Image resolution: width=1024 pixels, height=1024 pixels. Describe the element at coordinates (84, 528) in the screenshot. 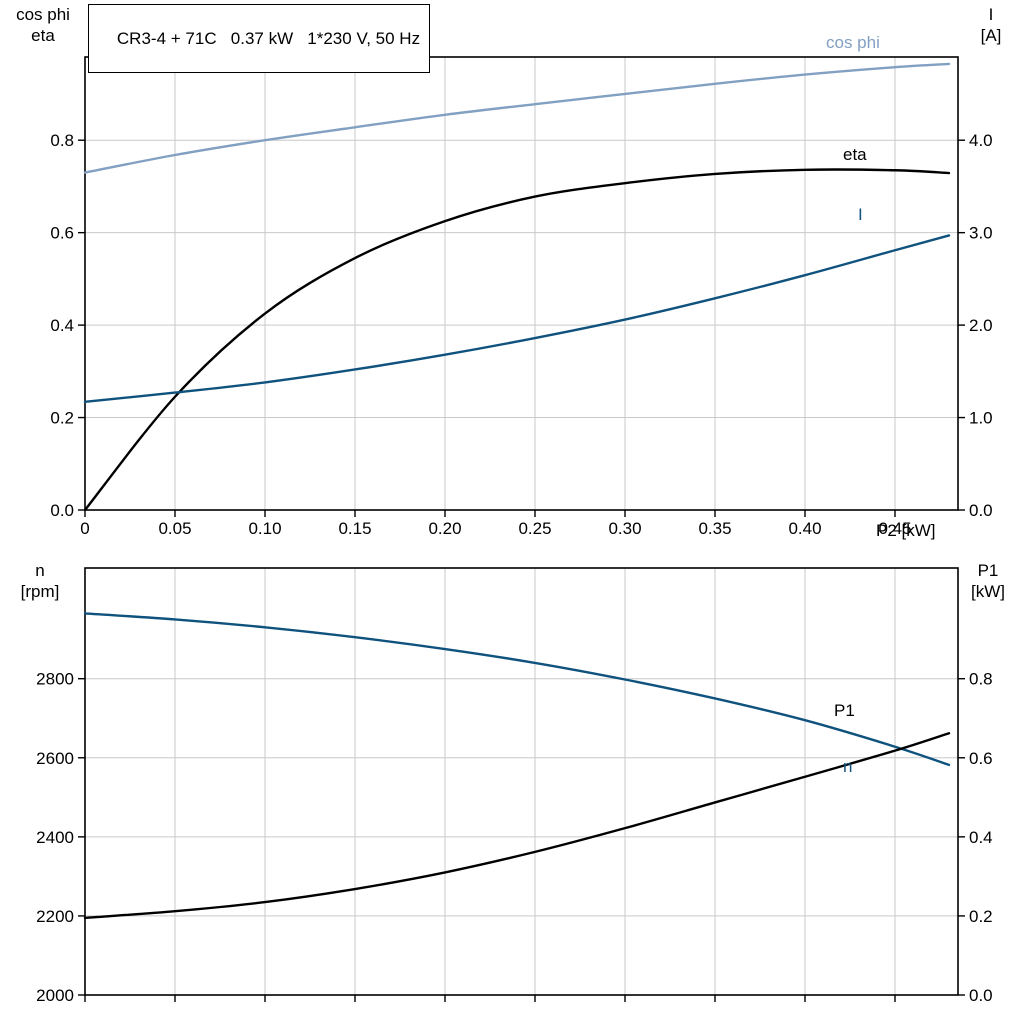

I see `svg-text: 0` at that location.